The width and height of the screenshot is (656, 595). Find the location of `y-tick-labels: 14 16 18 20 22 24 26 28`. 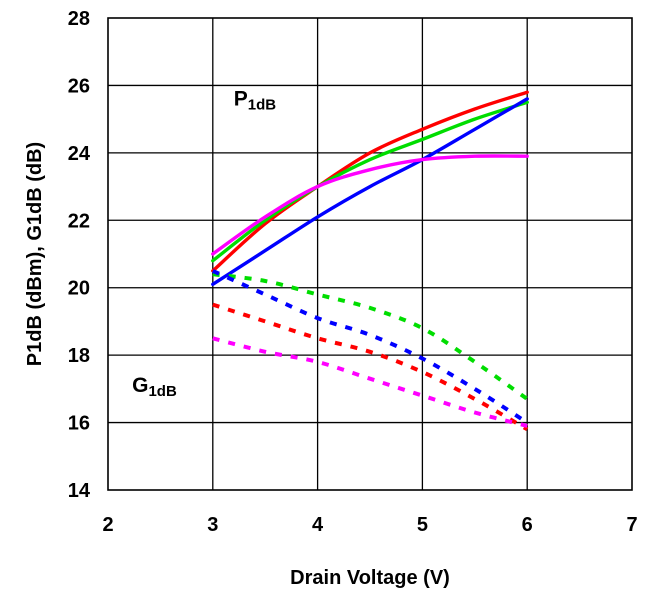

y-tick-labels: 14 16 18 20 22 24 26 28 is located at coordinates (79, 255).